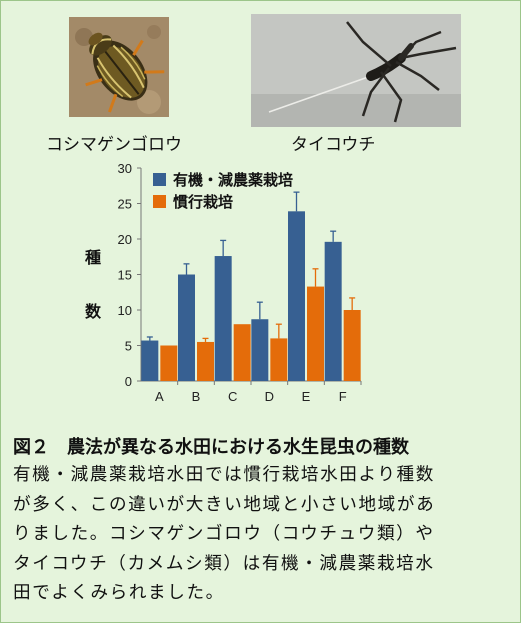 This screenshot has width=521, height=623. What do you see at coordinates (224, 504) in the screenshot?
I see `description-line: が多く、この違いが大きい地域と小さい地域があ` at bounding box center [224, 504].